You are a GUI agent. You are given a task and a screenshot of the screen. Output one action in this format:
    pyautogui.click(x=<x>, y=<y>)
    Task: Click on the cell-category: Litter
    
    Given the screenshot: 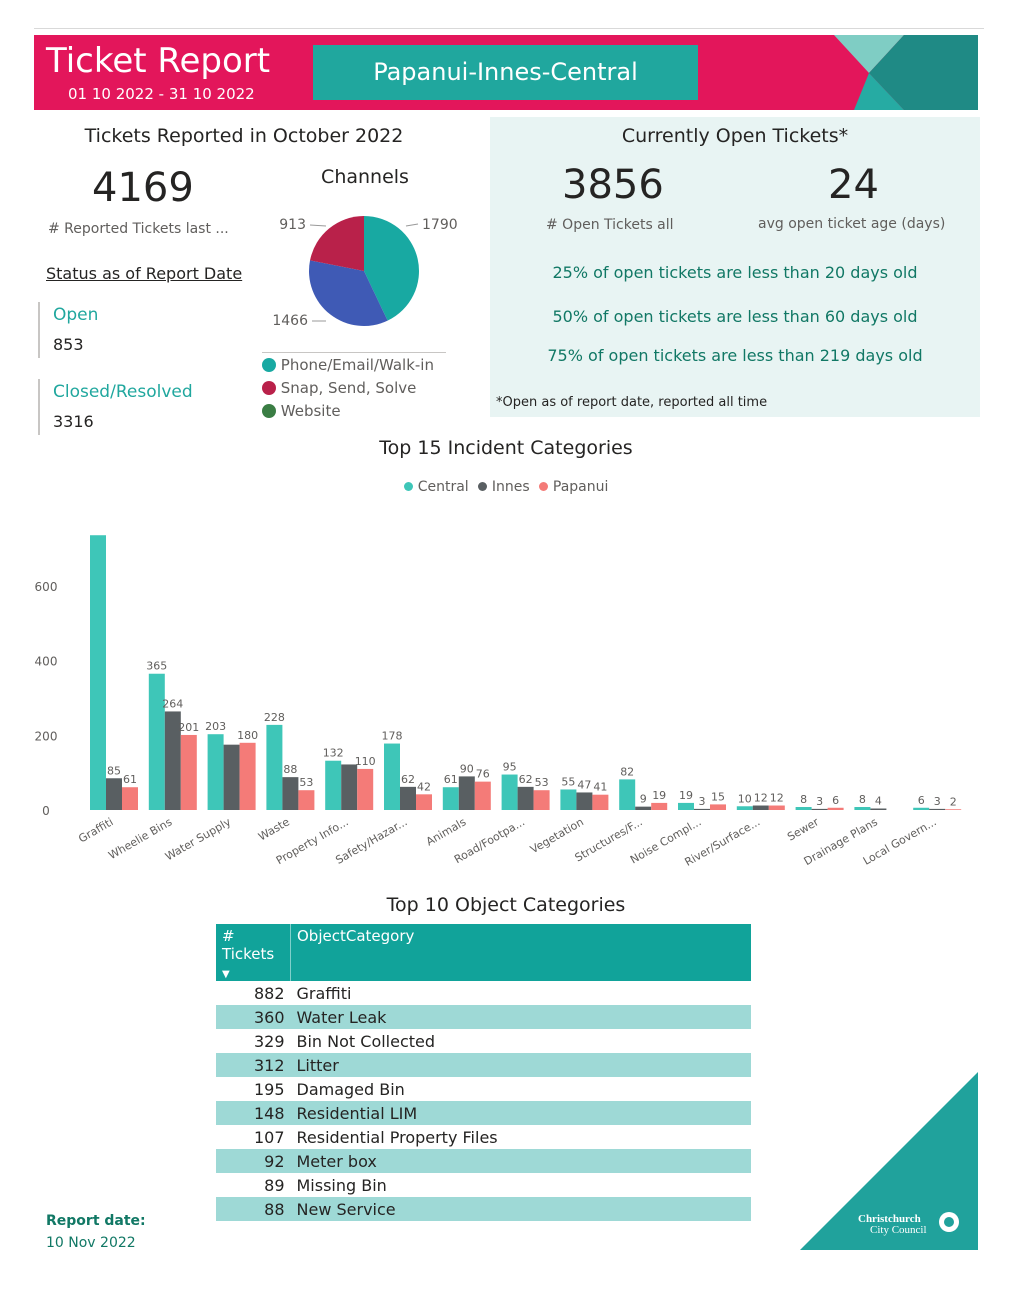 What is the action you would take?
    pyautogui.click(x=520, y=1065)
    